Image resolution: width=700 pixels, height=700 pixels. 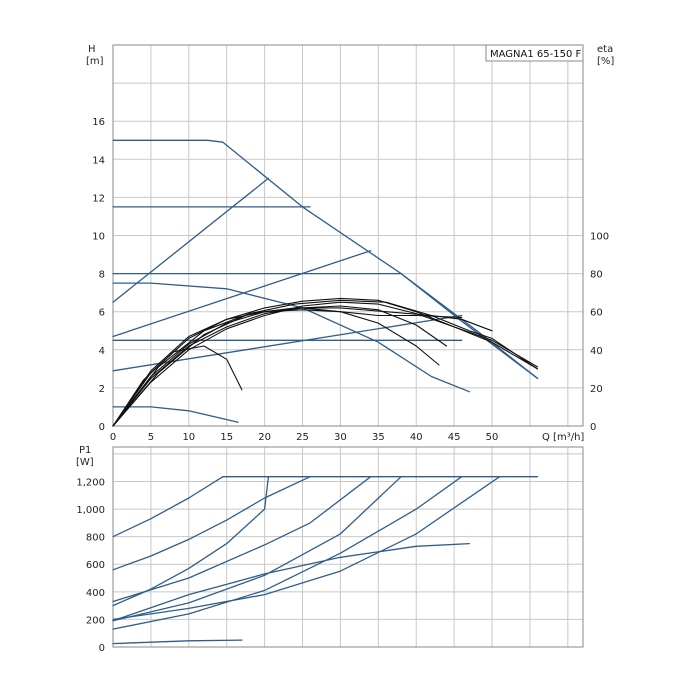 I want to click on y-tick-label: 8, so click(x=102, y=275).